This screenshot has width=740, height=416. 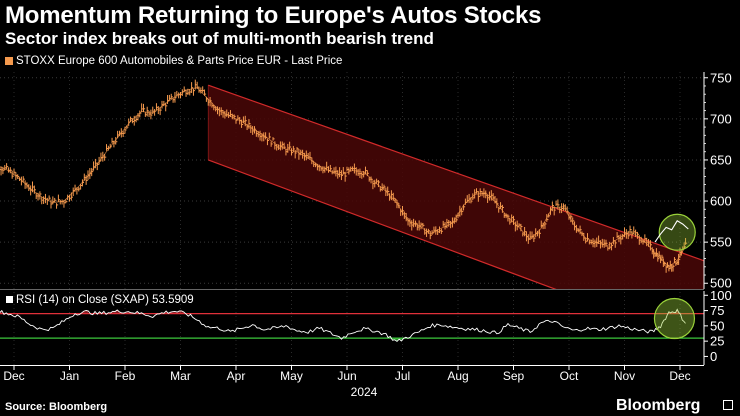 I want to click on price-axis-label: 600, so click(x=721, y=201).